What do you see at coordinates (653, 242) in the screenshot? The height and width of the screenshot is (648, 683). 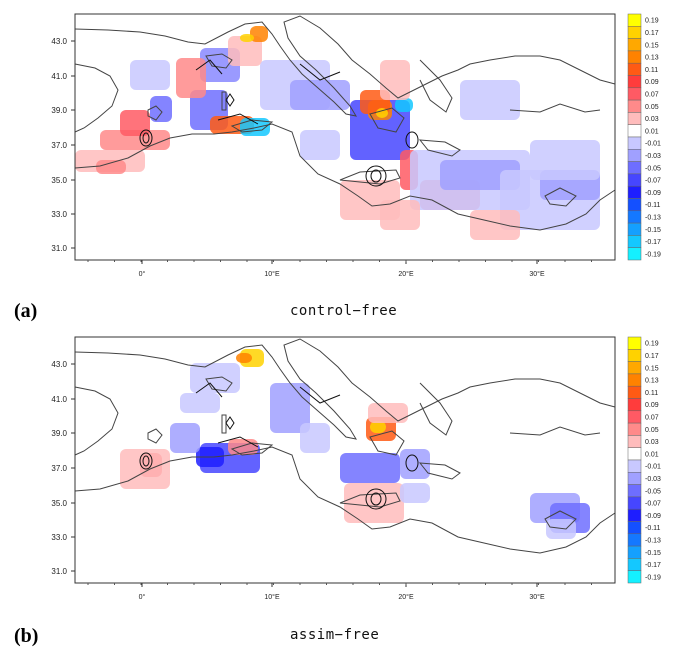 I see `colorbar-label: -0.17` at bounding box center [653, 242].